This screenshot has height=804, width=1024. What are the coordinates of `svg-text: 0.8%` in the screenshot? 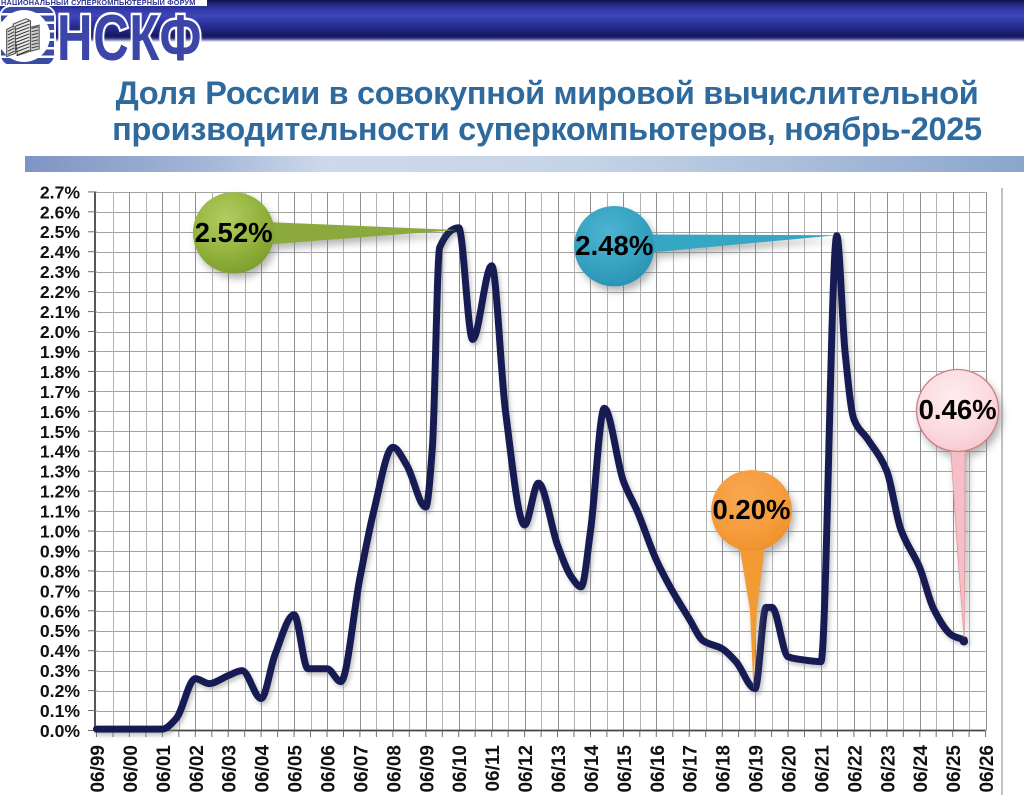 It's located at (60, 571).